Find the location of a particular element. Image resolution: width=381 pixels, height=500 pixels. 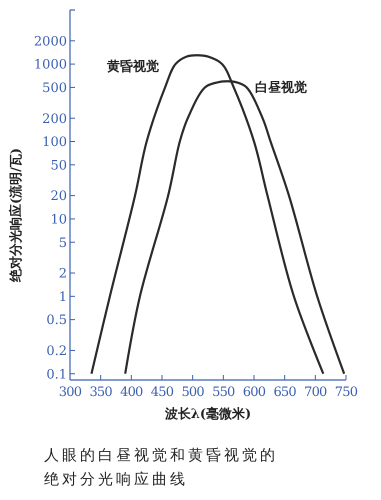

y-tick-label: 2 is located at coordinates (62, 274).